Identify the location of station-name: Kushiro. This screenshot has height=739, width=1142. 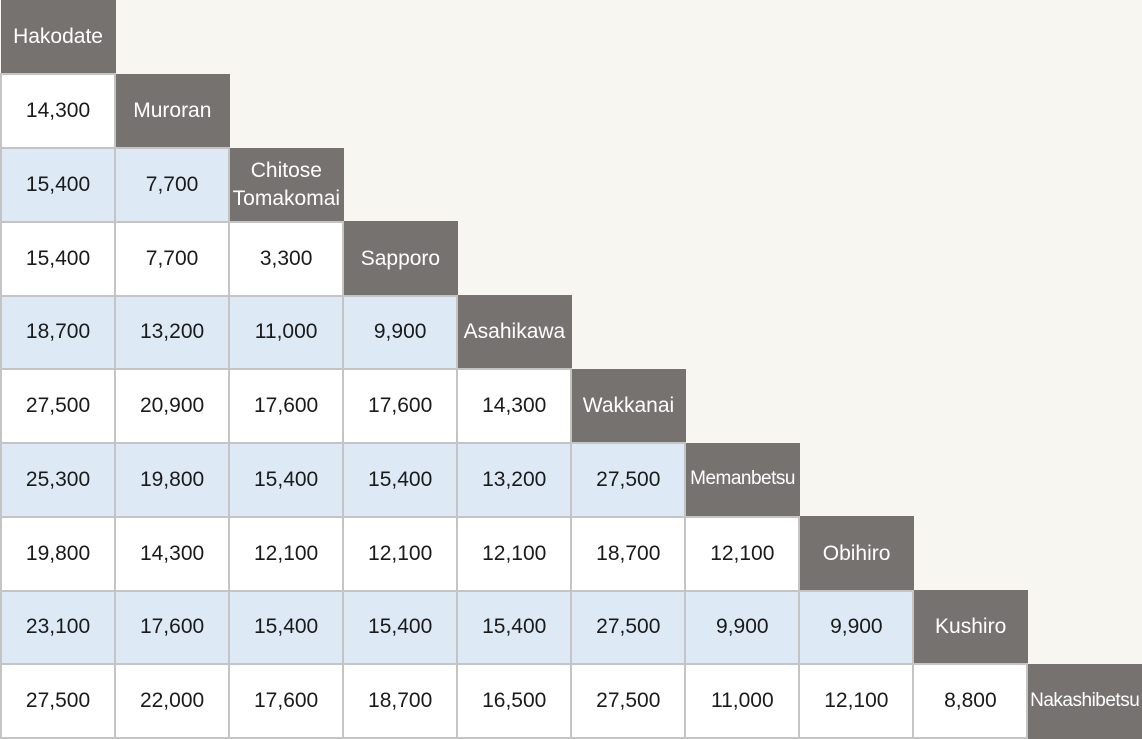
(971, 627).